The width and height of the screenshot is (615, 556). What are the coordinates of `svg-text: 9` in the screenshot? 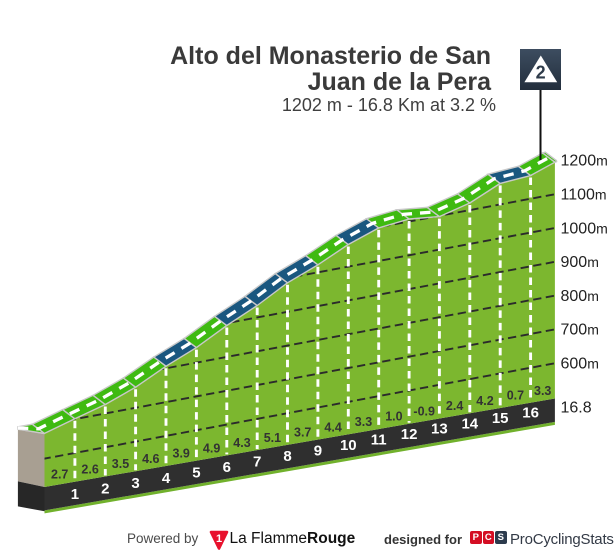 It's located at (318, 451).